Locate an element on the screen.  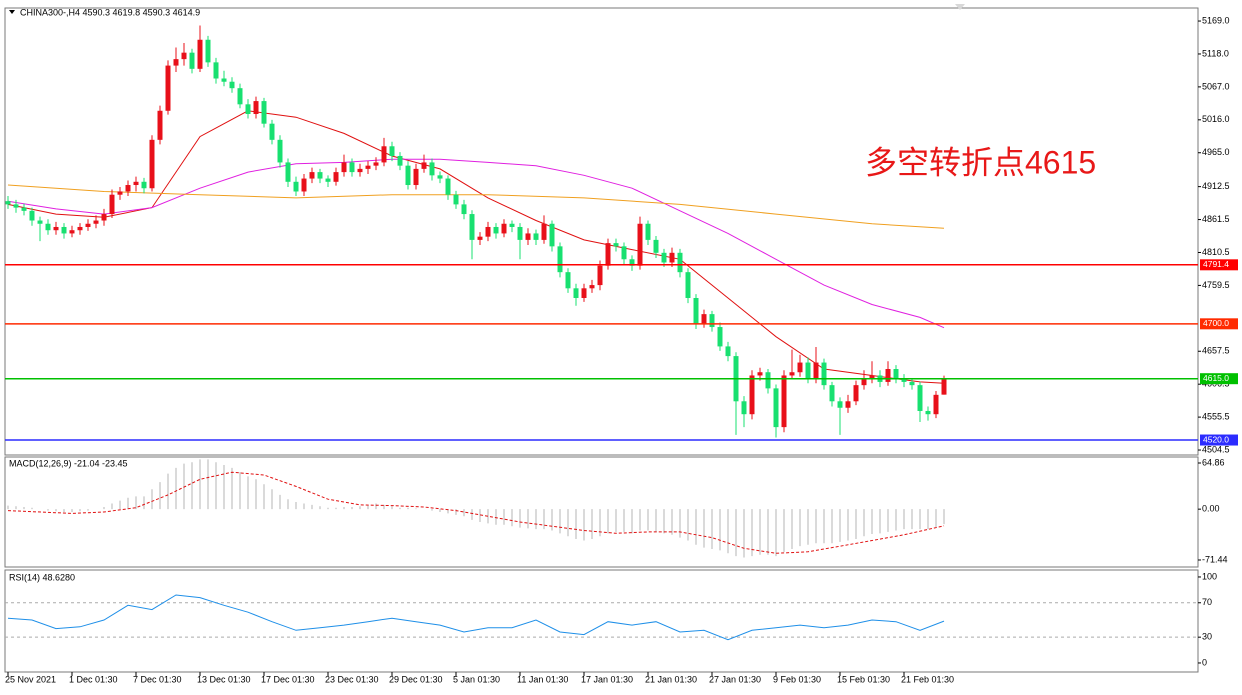
y-tick-label: 100 is located at coordinates (1209, 576).